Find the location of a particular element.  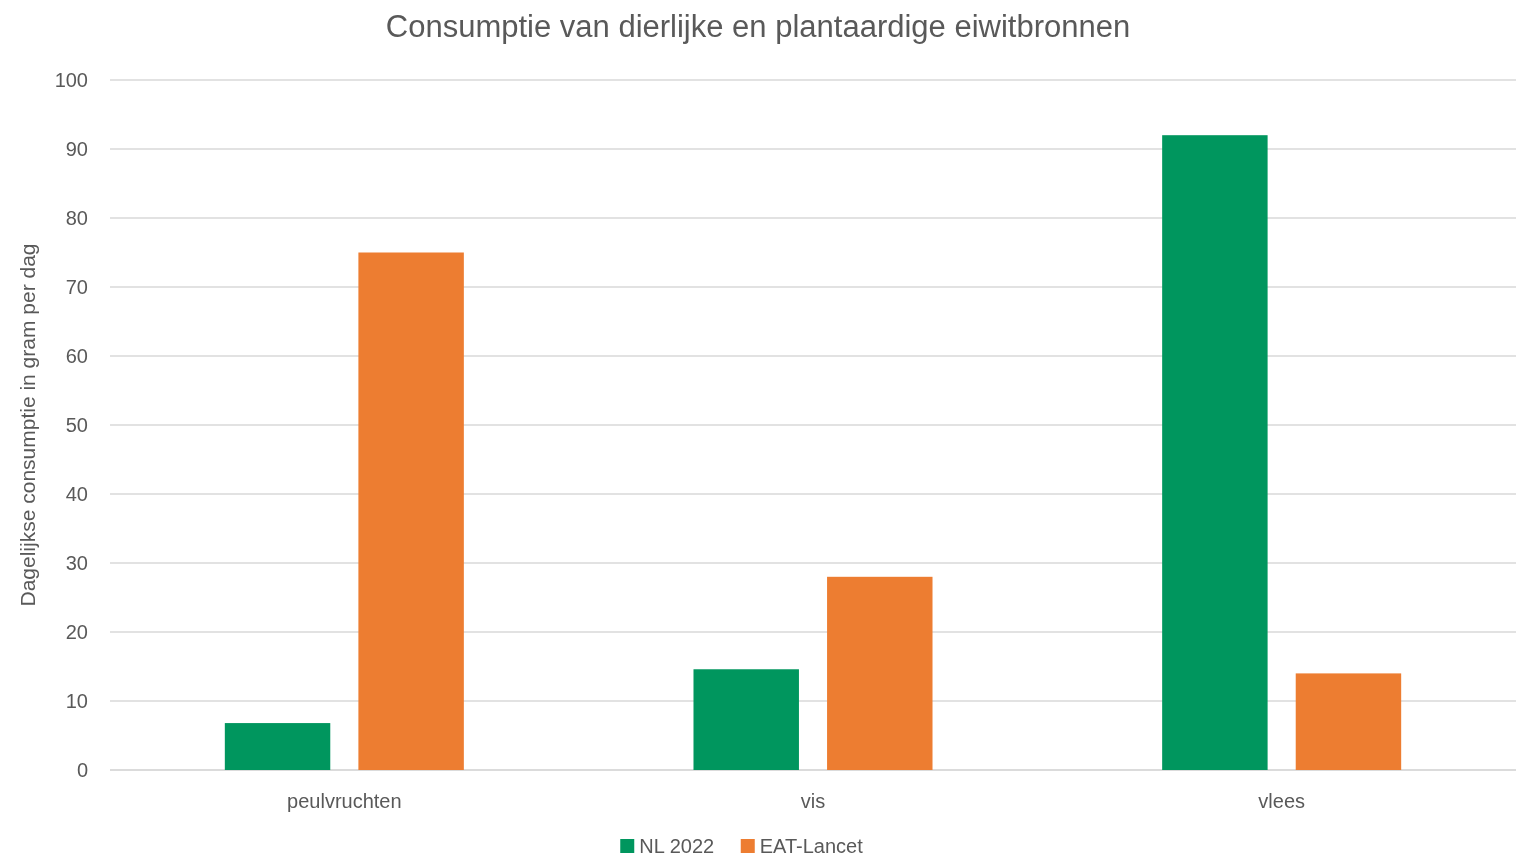

y-tick-label: 100 is located at coordinates (71, 80).